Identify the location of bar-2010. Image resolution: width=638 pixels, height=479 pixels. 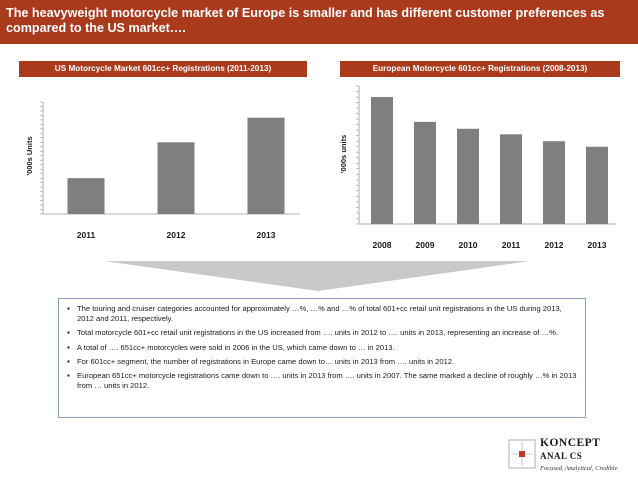
(468, 176).